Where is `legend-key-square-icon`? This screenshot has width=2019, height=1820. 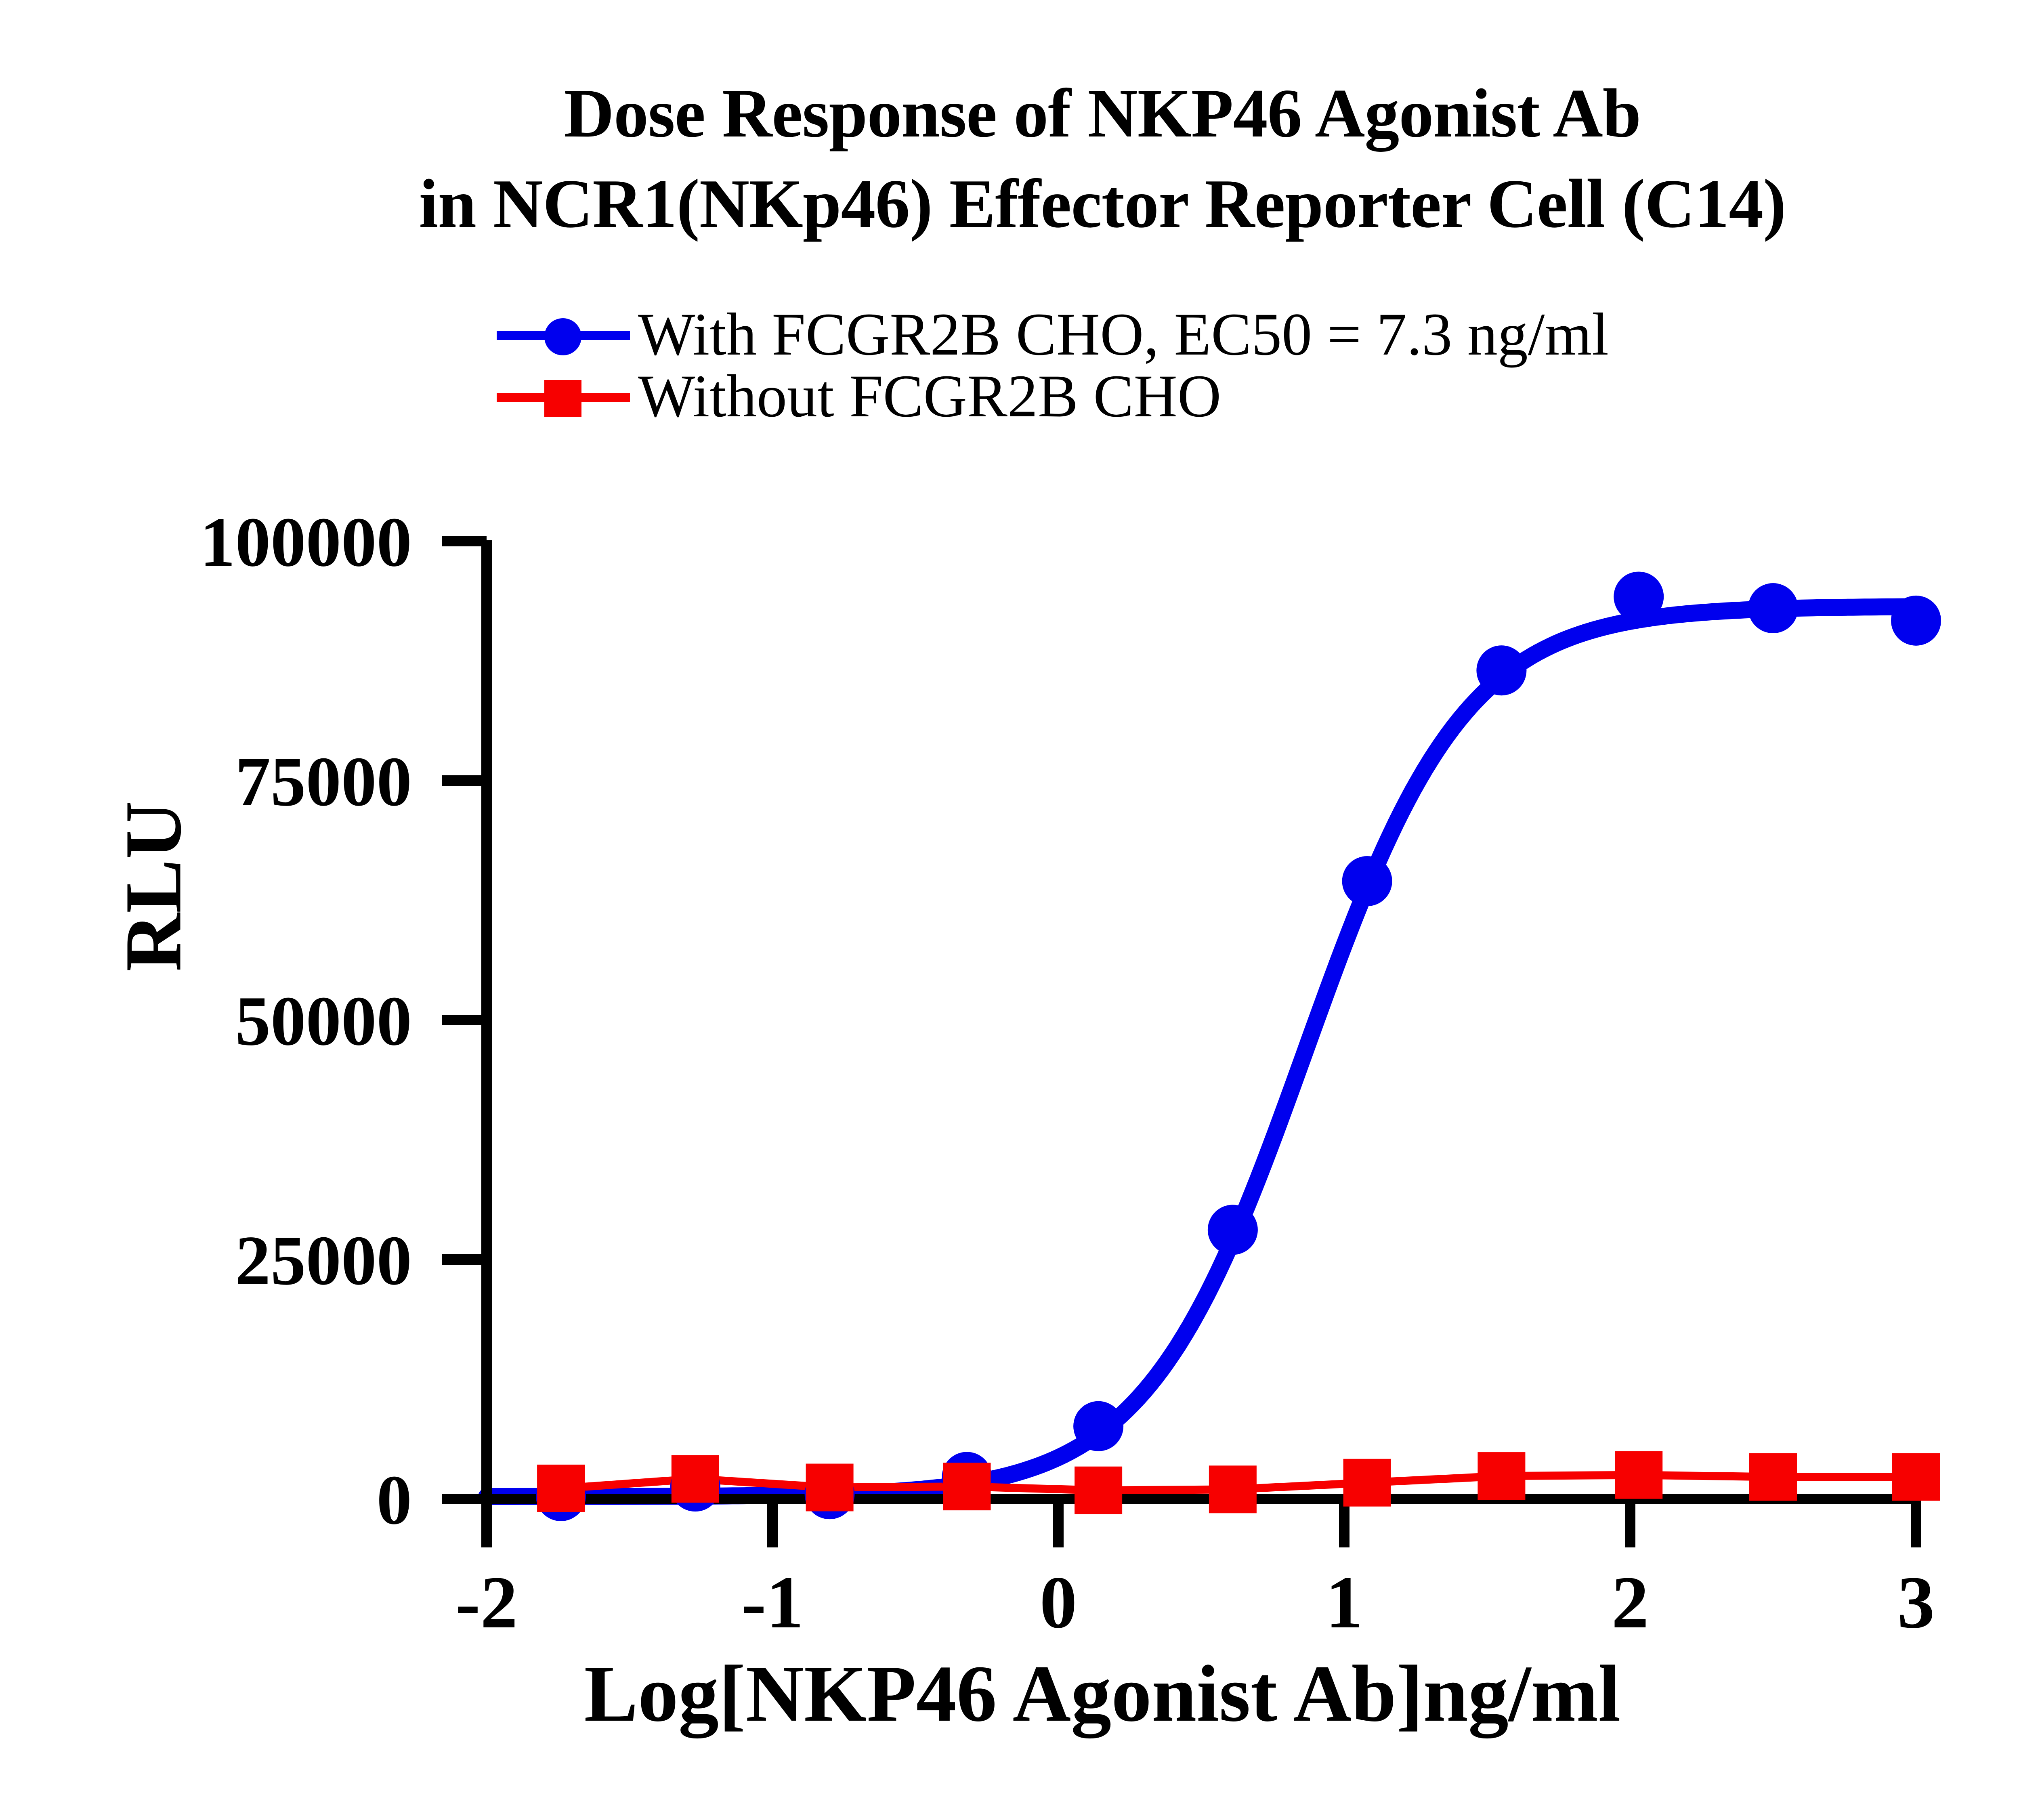
legend-key-square-icon is located at coordinates (563, 396).